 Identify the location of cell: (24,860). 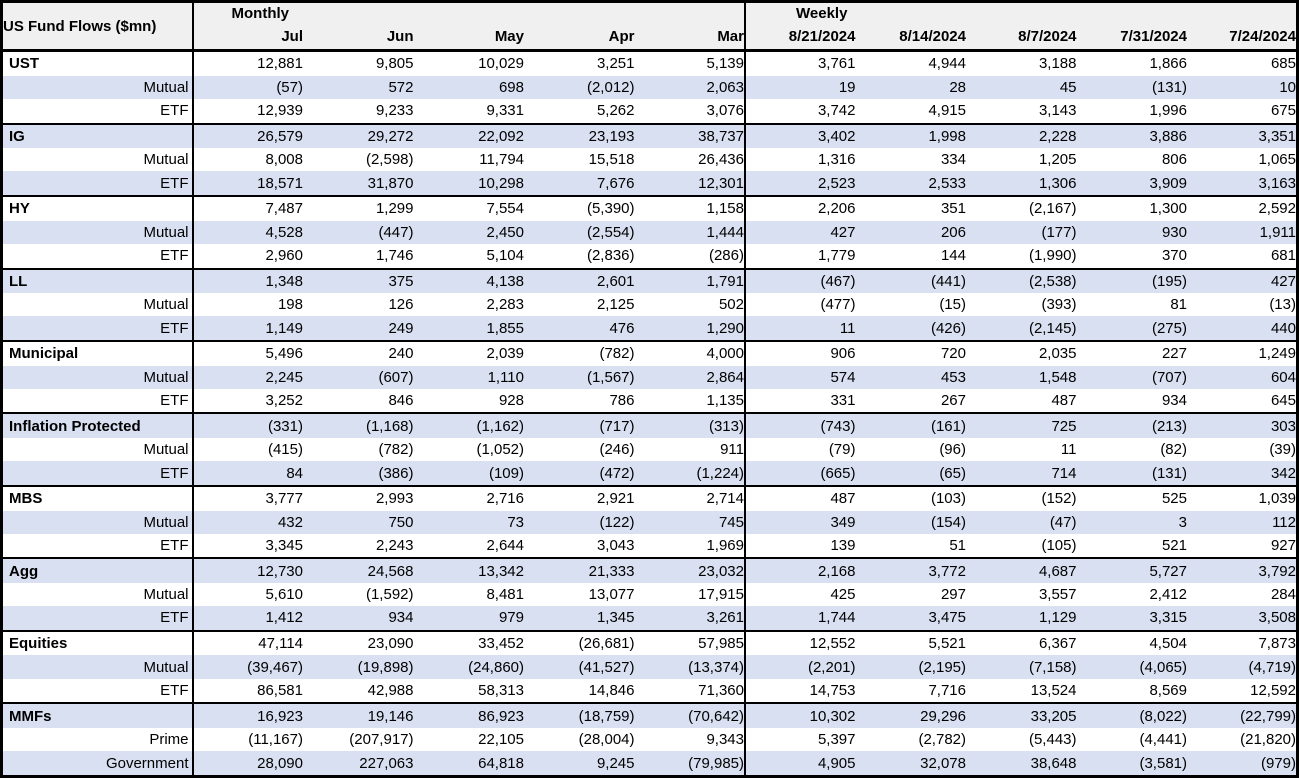
(468, 667).